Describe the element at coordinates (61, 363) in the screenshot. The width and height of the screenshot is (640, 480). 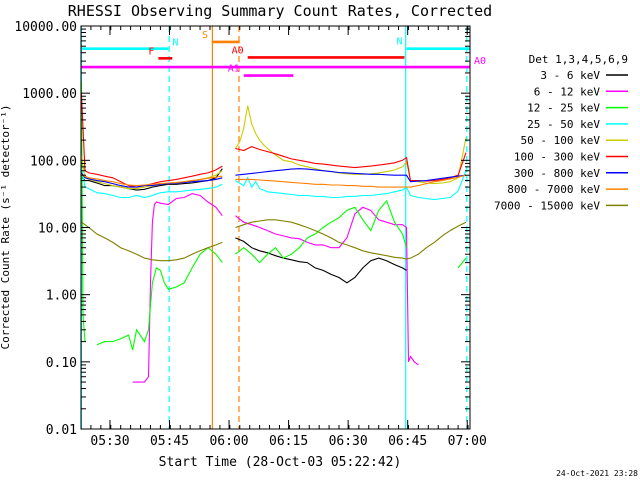
I see `y-tick-label-5: 0.10` at that location.